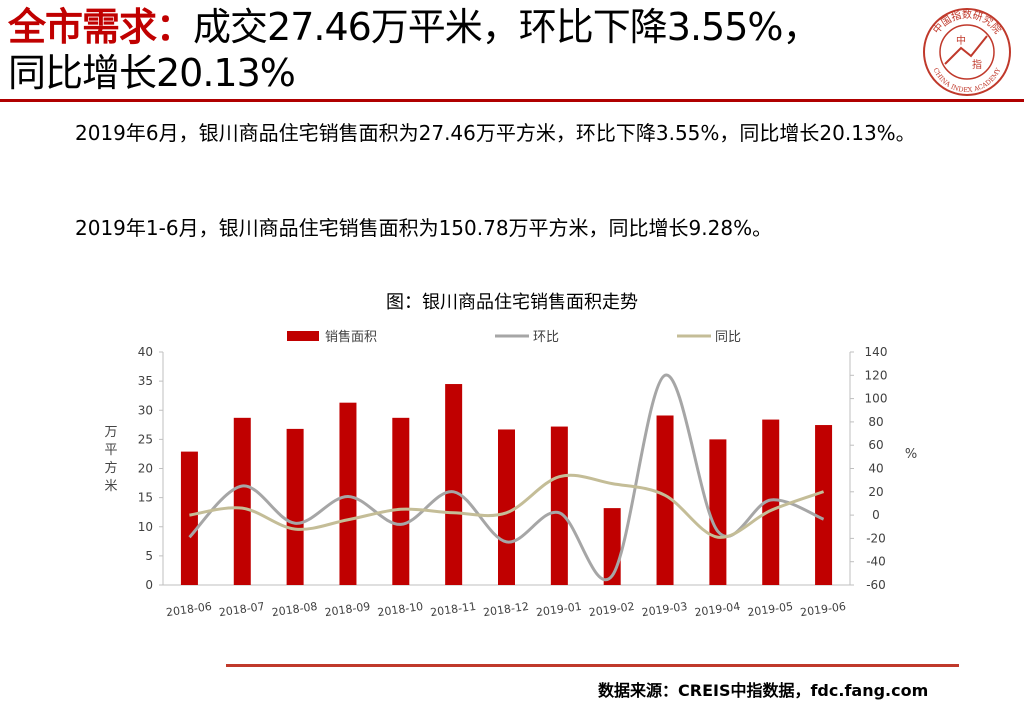  I want to click on footer-divider, so click(592, 665).